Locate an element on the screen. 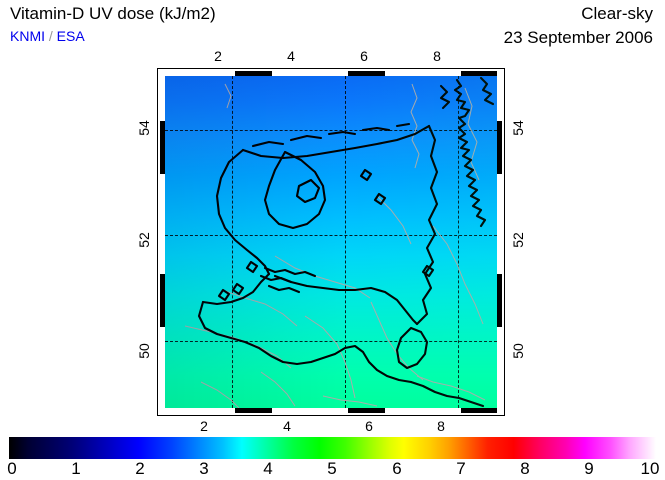 Image resolution: width=665 pixels, height=480 pixels. colorbar-tick-9: 9 is located at coordinates (589, 468).